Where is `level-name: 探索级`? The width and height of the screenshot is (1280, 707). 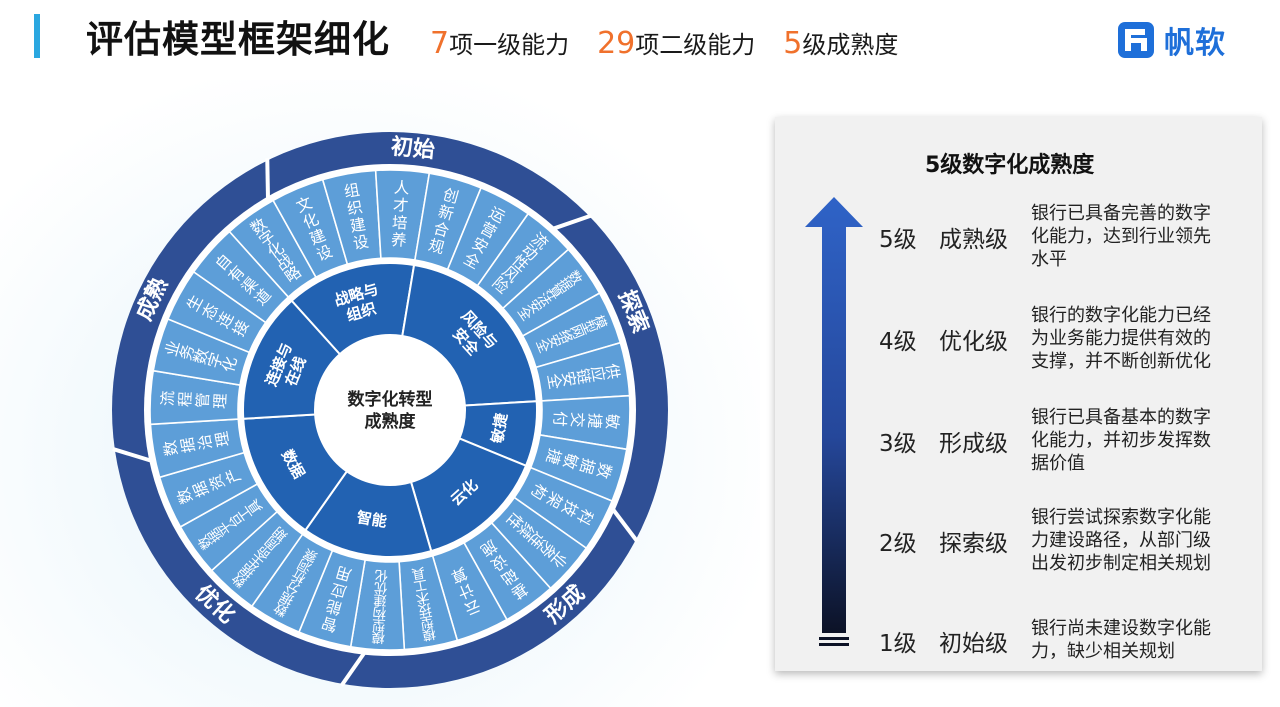
level-name: 探索级 is located at coordinates (973, 544).